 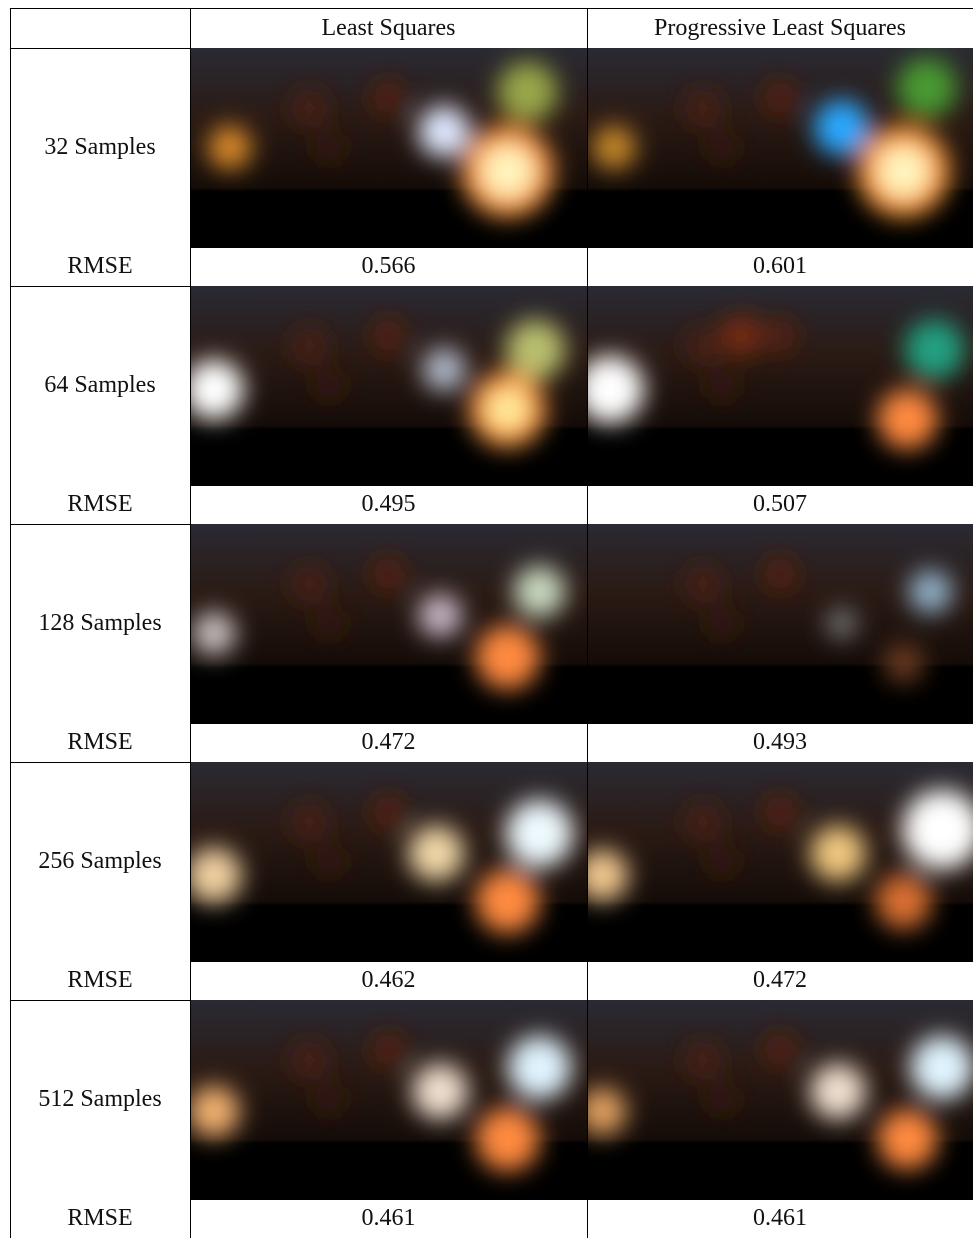 What do you see at coordinates (780, 27) in the screenshot?
I see `column-header: Progressive Least Squares` at bounding box center [780, 27].